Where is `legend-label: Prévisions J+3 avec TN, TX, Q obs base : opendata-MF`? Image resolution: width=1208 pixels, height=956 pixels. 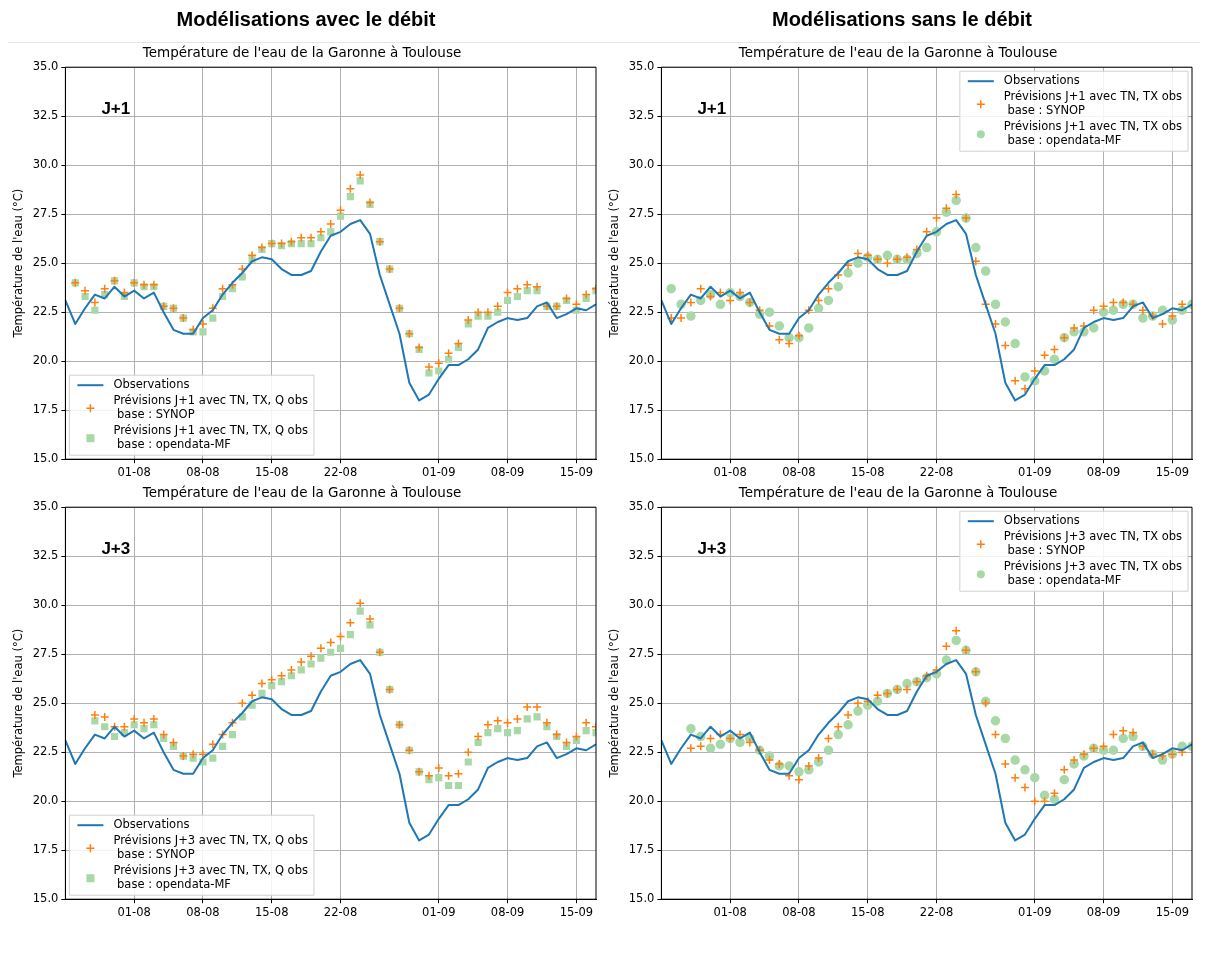 legend-label: Prévisions J+3 avec TN, TX, Q obs base : opendata-MF is located at coordinates (210, 877).